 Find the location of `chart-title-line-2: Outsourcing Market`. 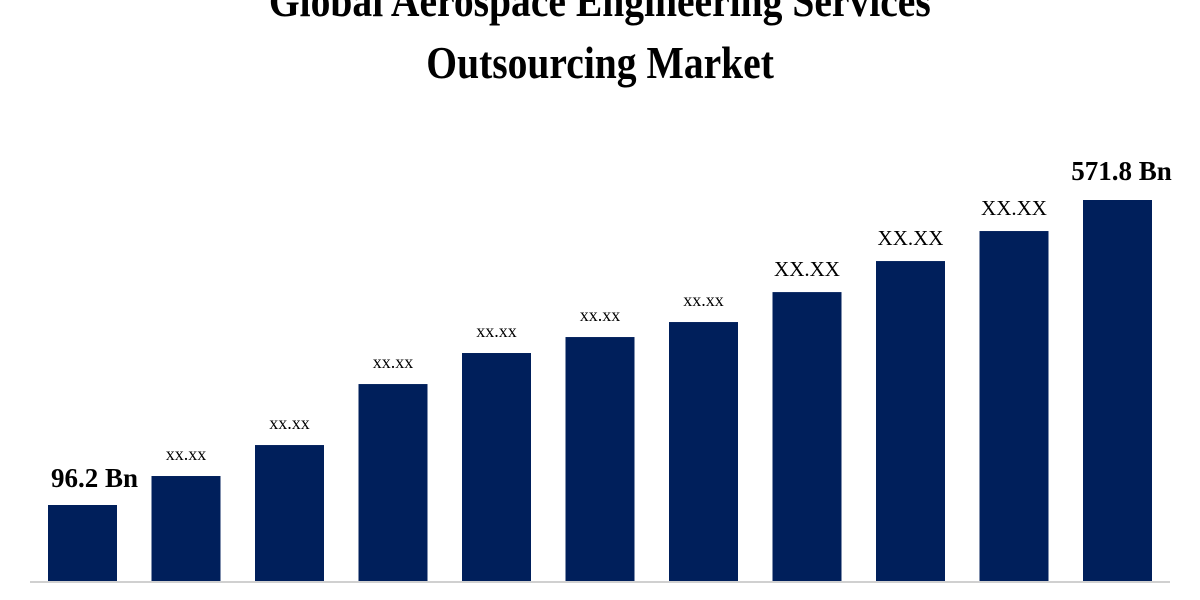

chart-title-line-2: Outsourcing Market is located at coordinates (600, 63).